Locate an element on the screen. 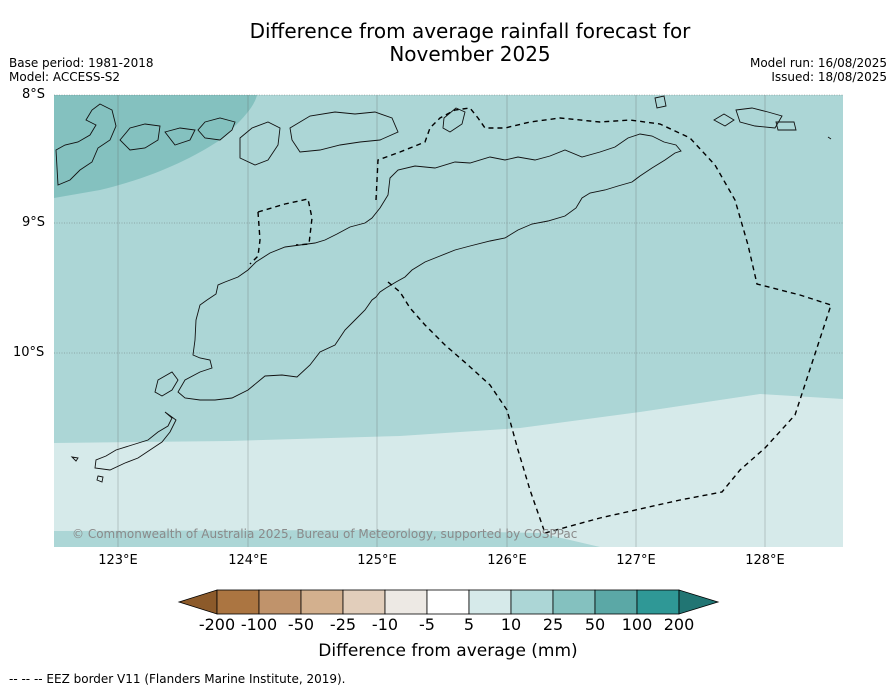 This screenshot has height=690, width=896. lon-label-127e: 127°E is located at coordinates (636, 560).